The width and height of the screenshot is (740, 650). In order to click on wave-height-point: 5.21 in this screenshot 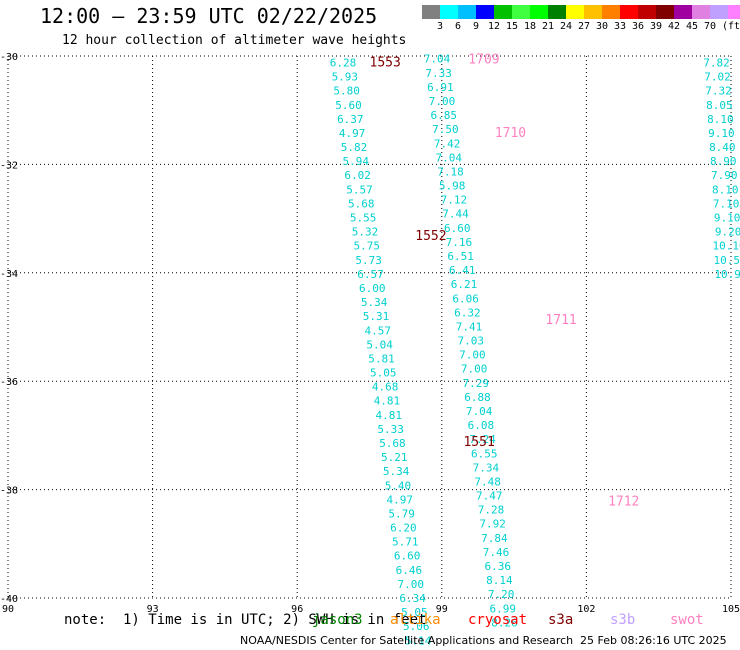, I will do `click(394, 457)`.